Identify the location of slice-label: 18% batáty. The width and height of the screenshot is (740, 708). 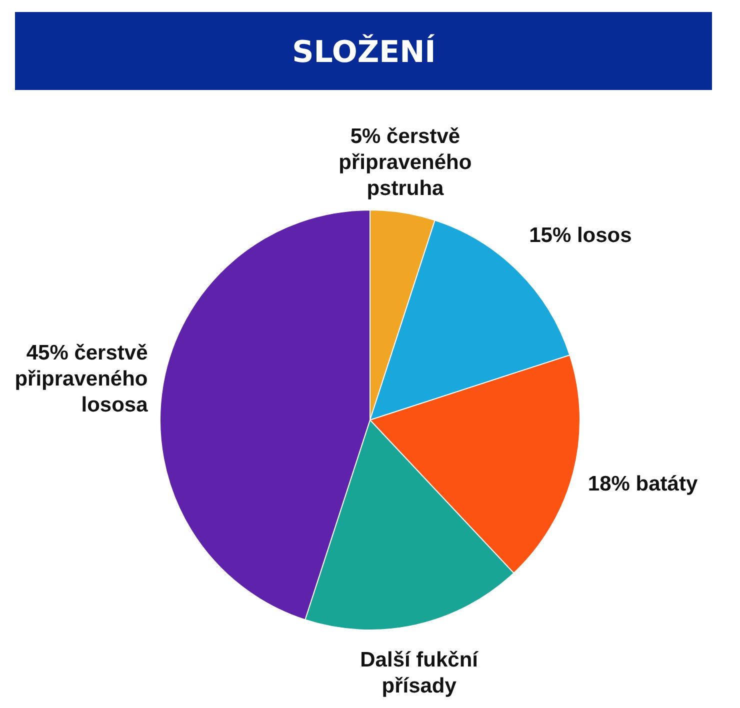
(643, 484).